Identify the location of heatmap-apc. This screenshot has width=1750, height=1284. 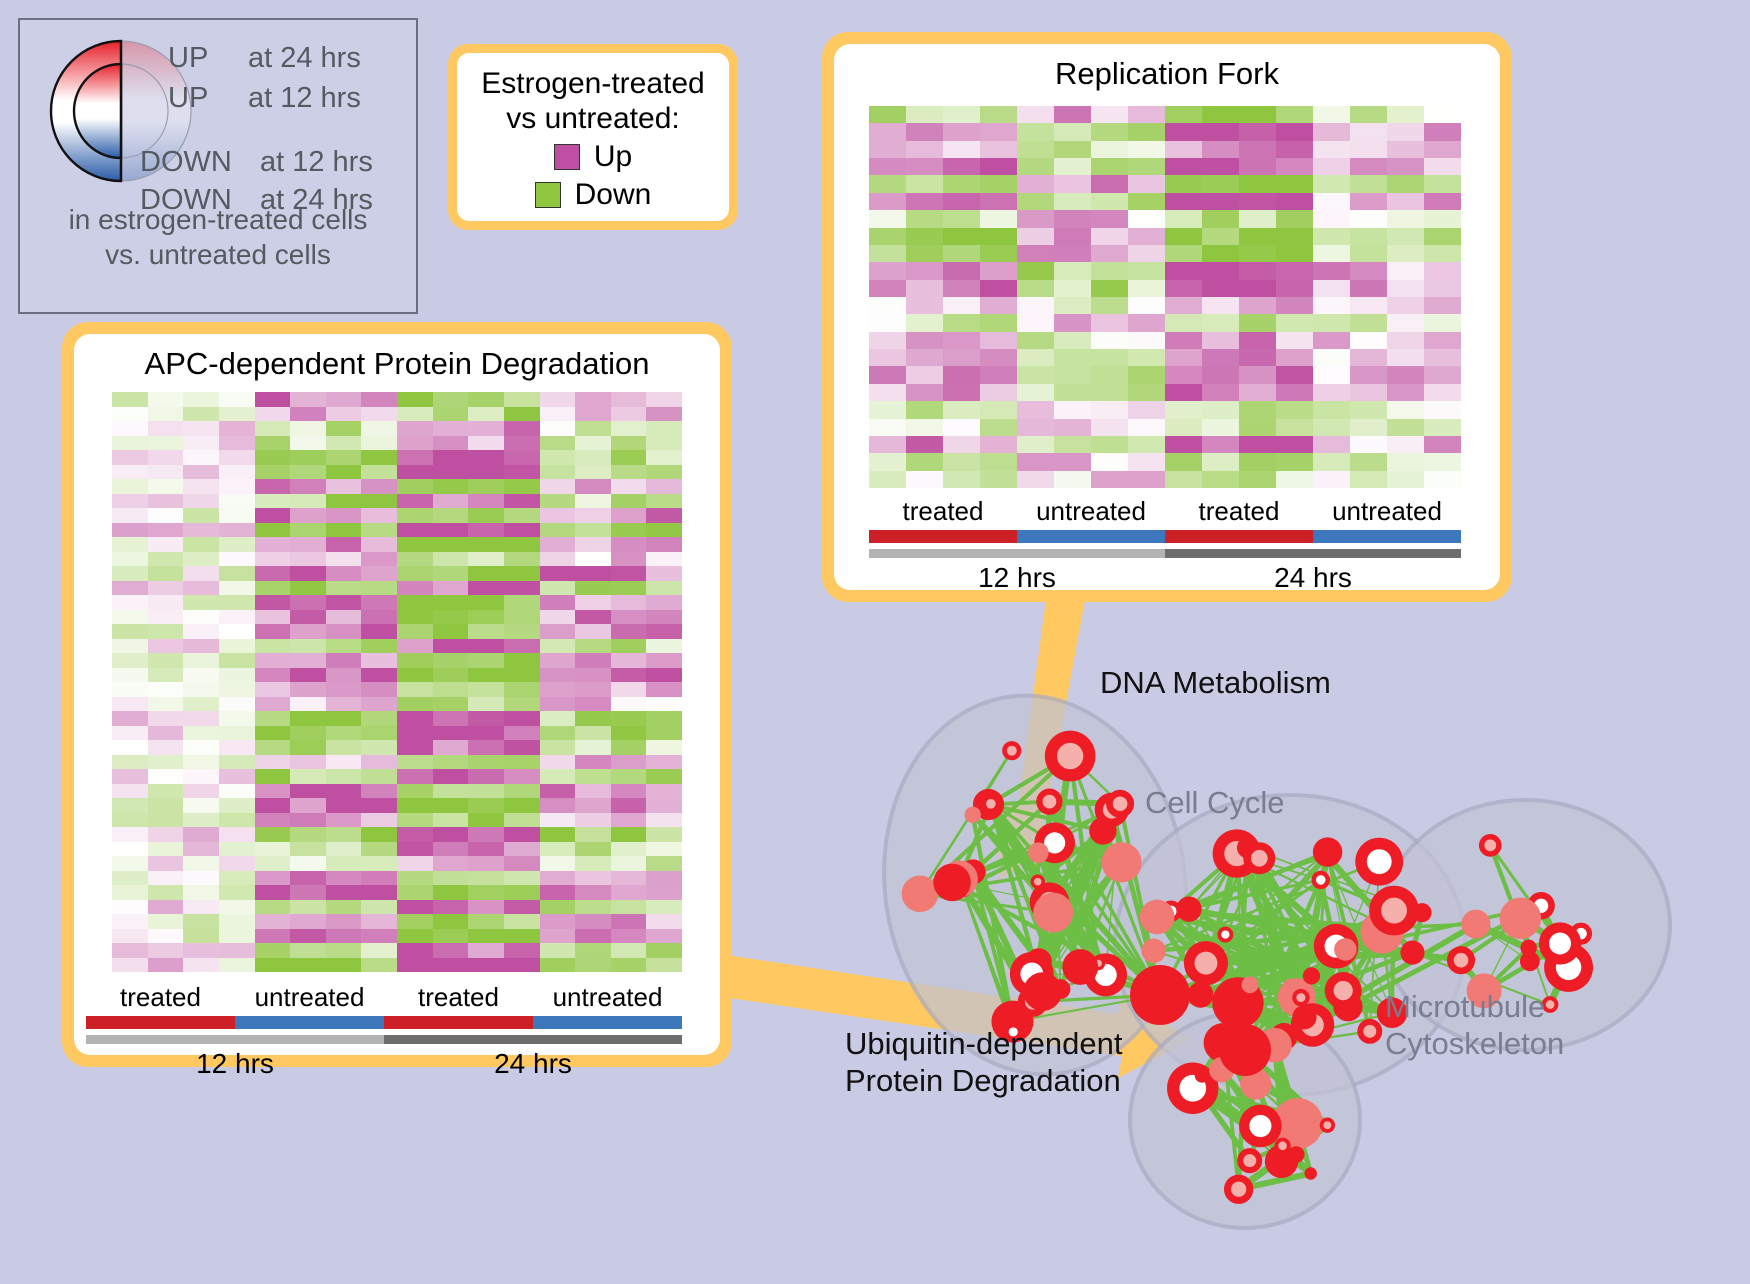
(397, 682).